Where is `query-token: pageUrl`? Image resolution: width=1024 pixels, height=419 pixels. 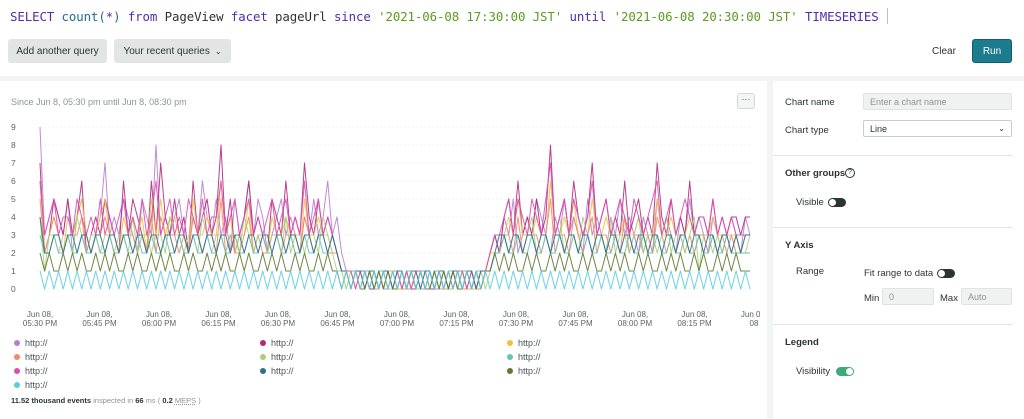 query-token: pageUrl is located at coordinates (304, 16).